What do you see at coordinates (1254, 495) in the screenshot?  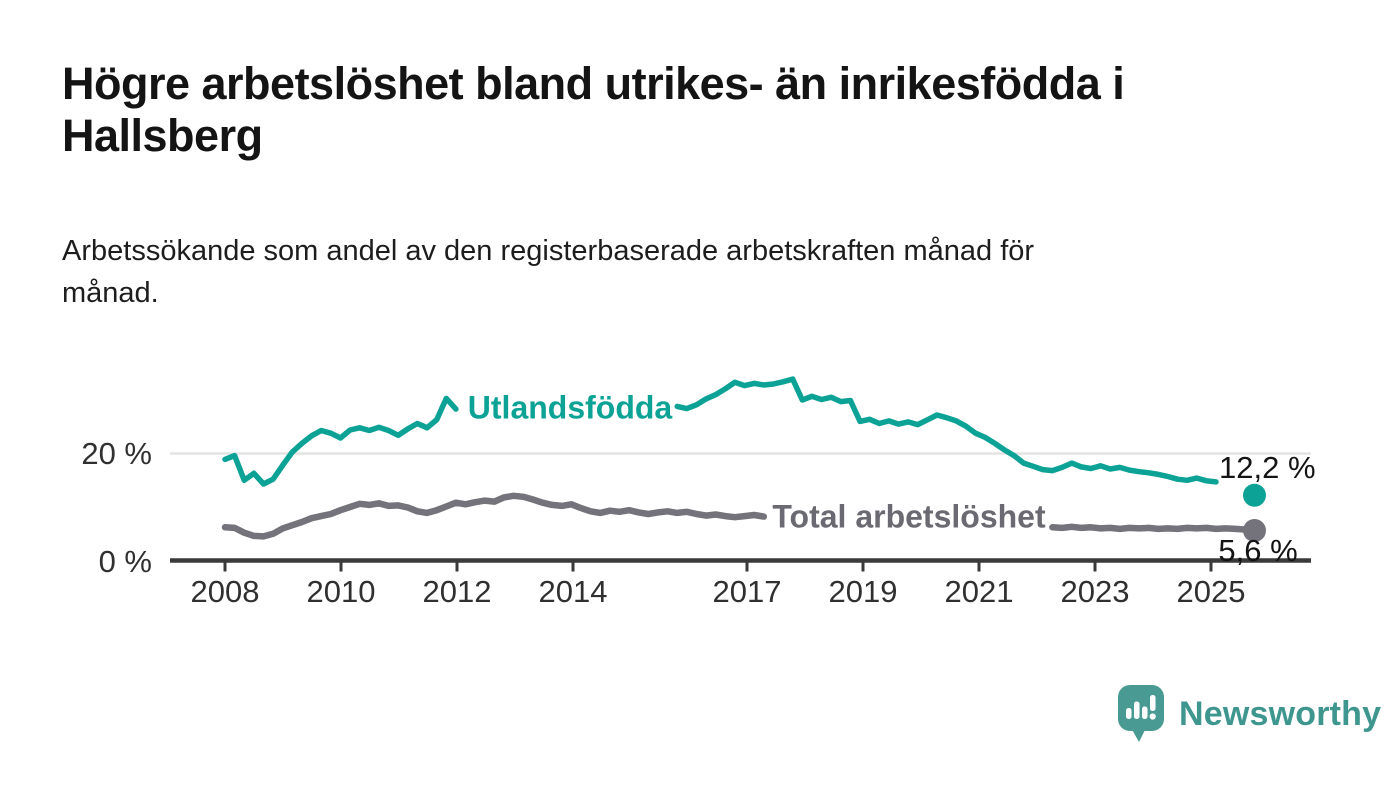 I see `end-dot-utlandsfodda` at bounding box center [1254, 495].